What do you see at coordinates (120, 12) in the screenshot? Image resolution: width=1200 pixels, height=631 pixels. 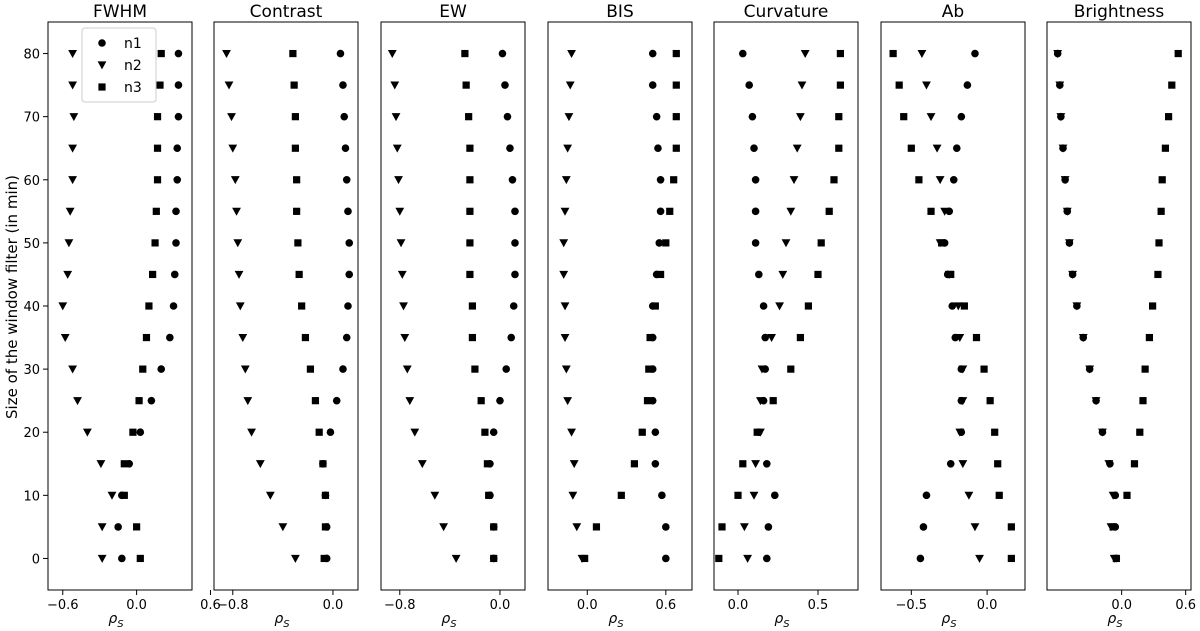 I see `panel-title: FWHM` at bounding box center [120, 12].